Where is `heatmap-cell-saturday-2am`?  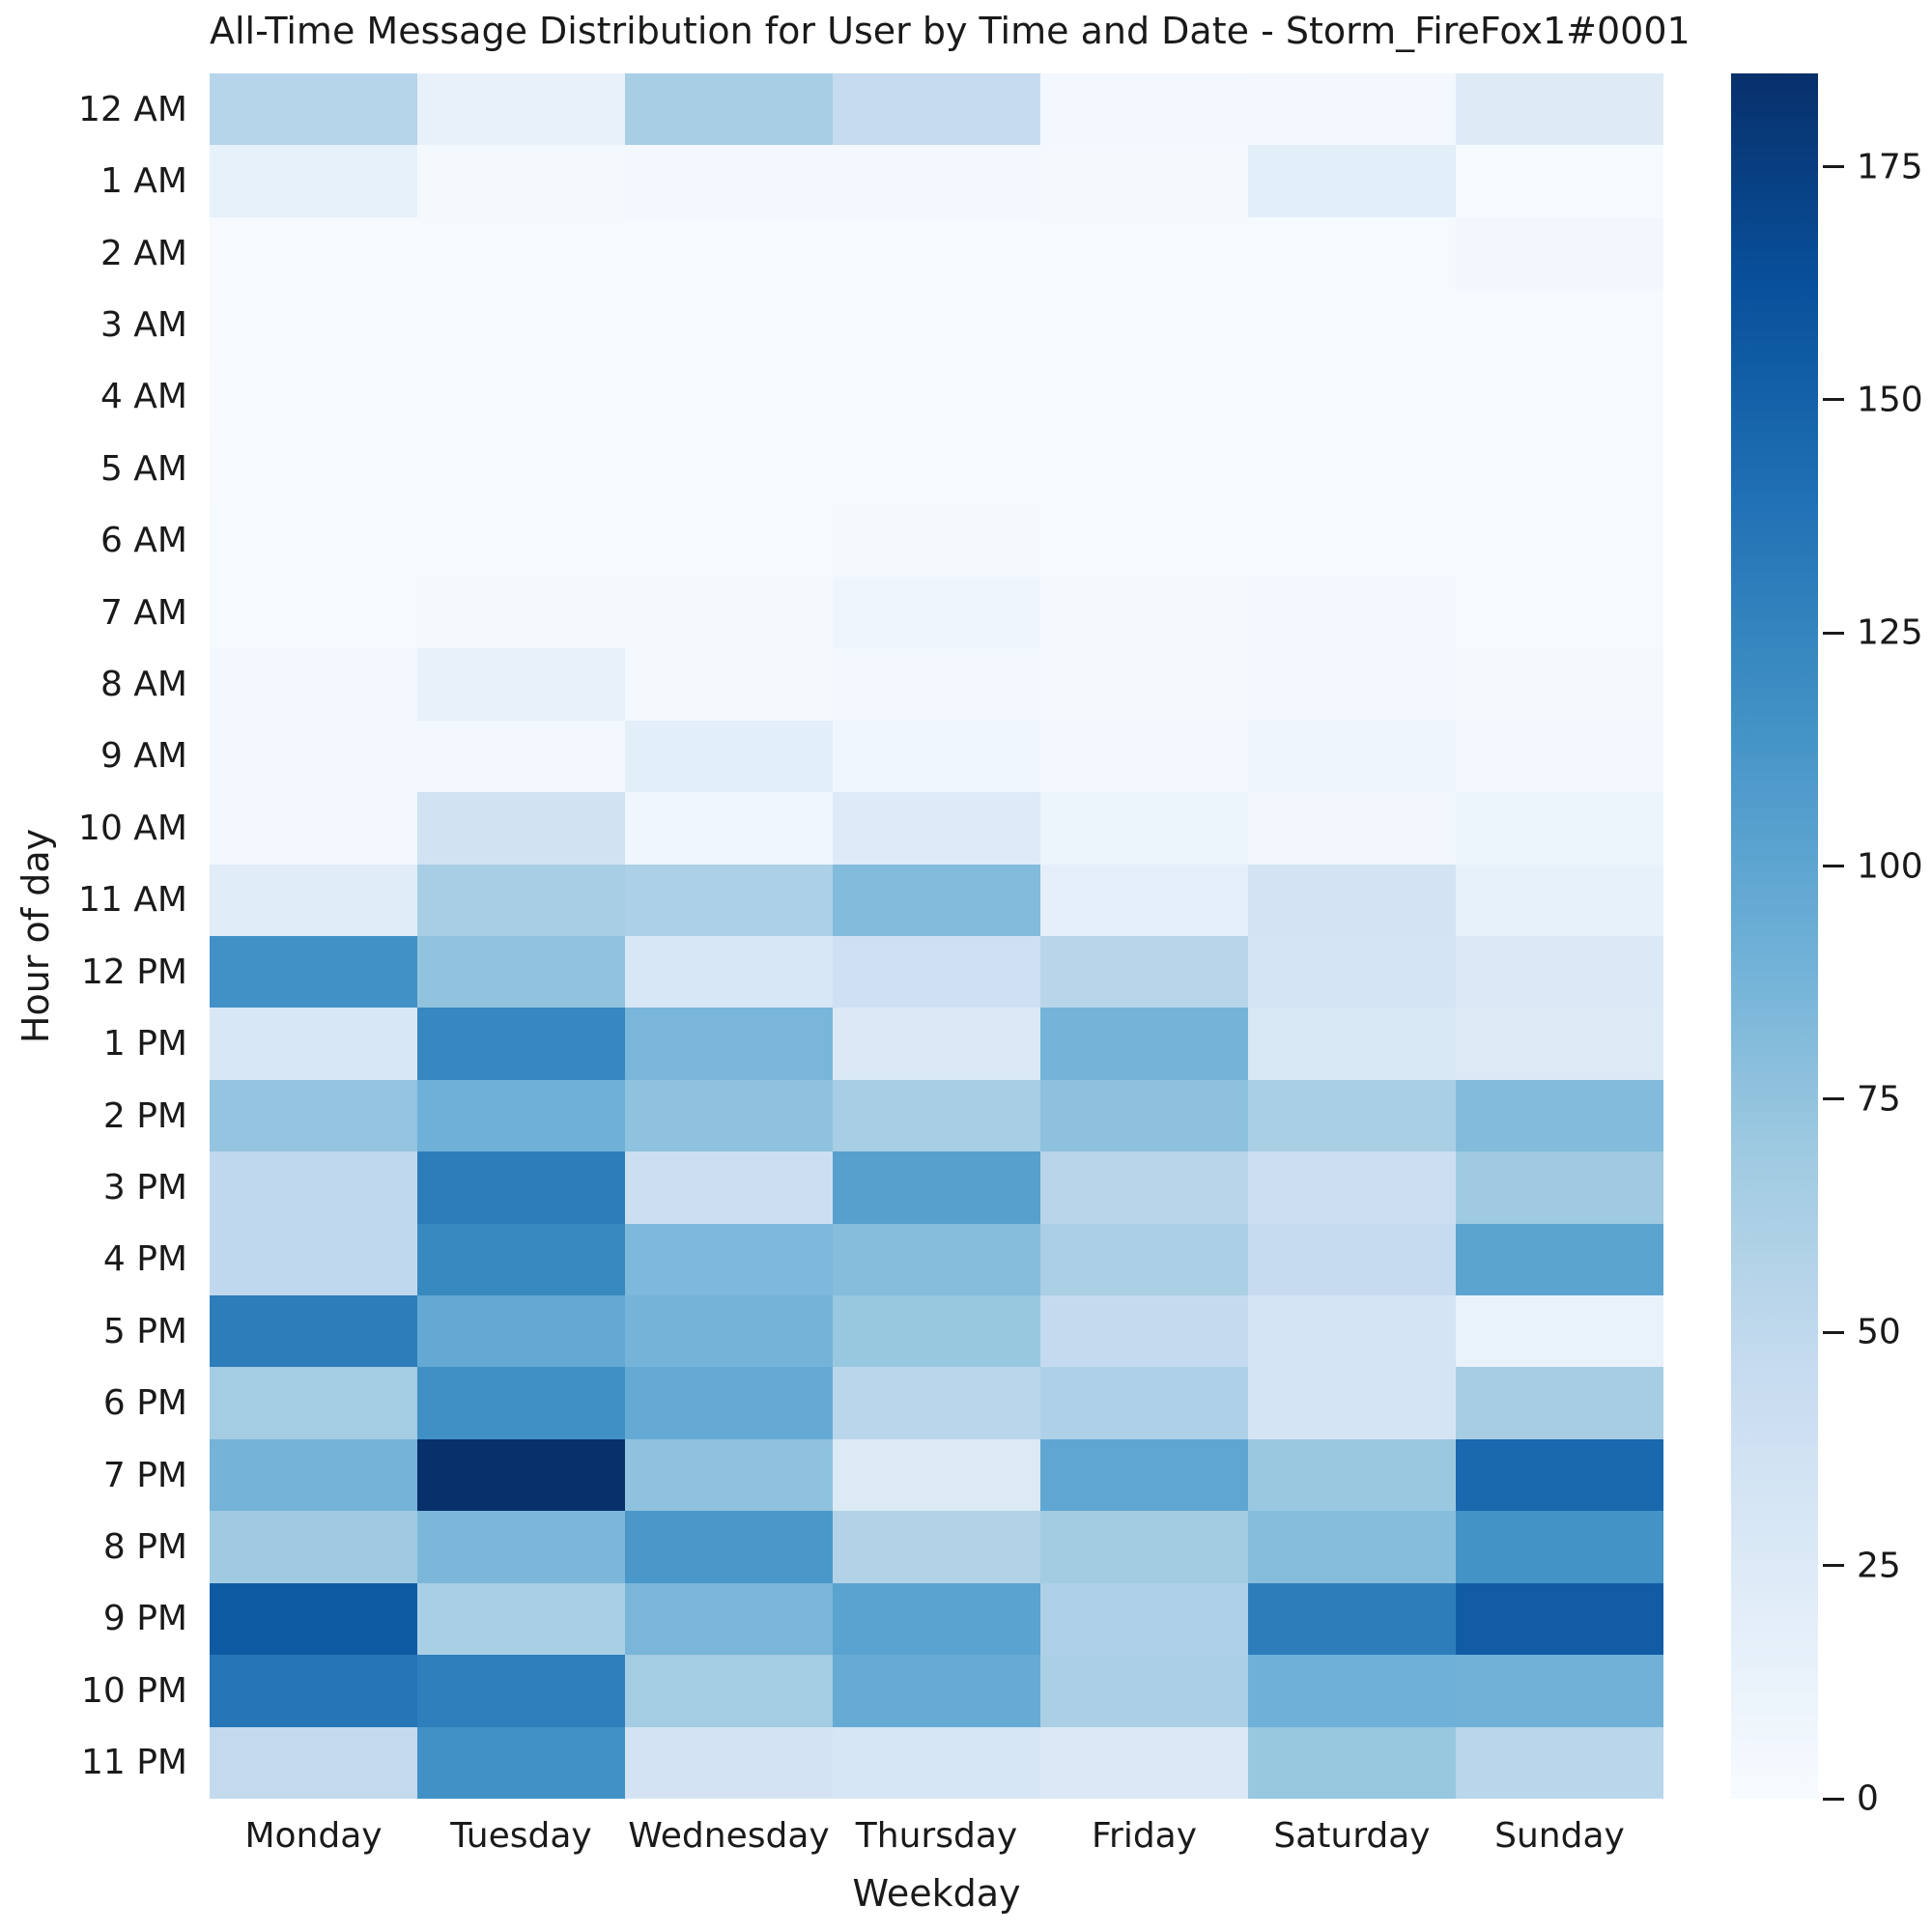 heatmap-cell-saturday-2am is located at coordinates (1352, 253).